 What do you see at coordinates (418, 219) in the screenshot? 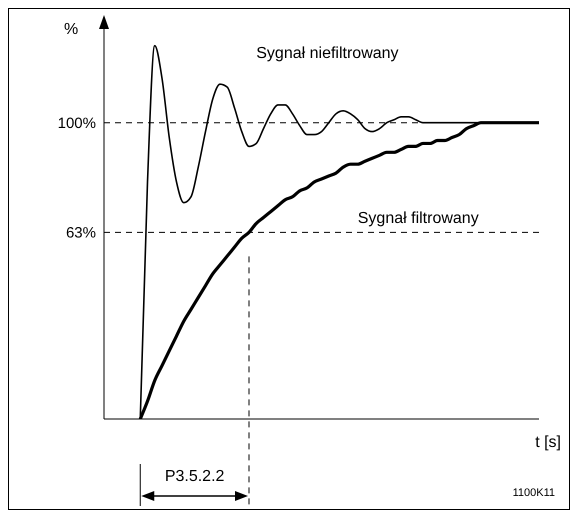
I see `text: Sygnał filtrowany` at bounding box center [418, 219].